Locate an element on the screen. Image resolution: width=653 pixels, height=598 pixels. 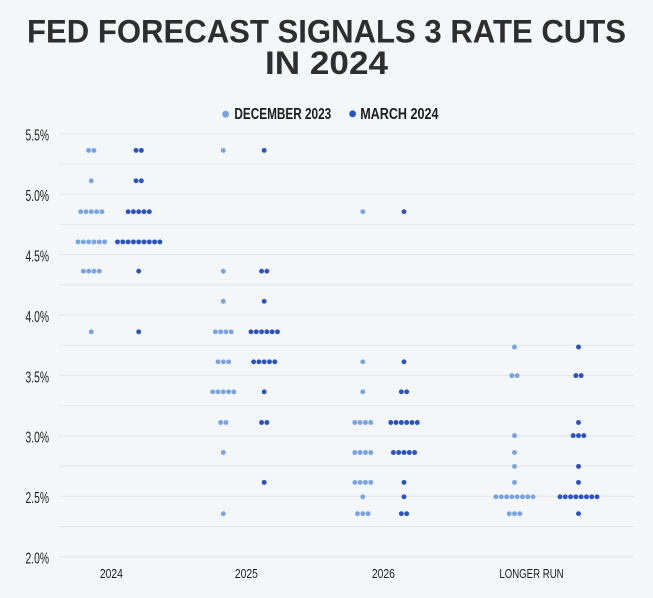
svg-text: 2.5% is located at coordinates (38, 498).